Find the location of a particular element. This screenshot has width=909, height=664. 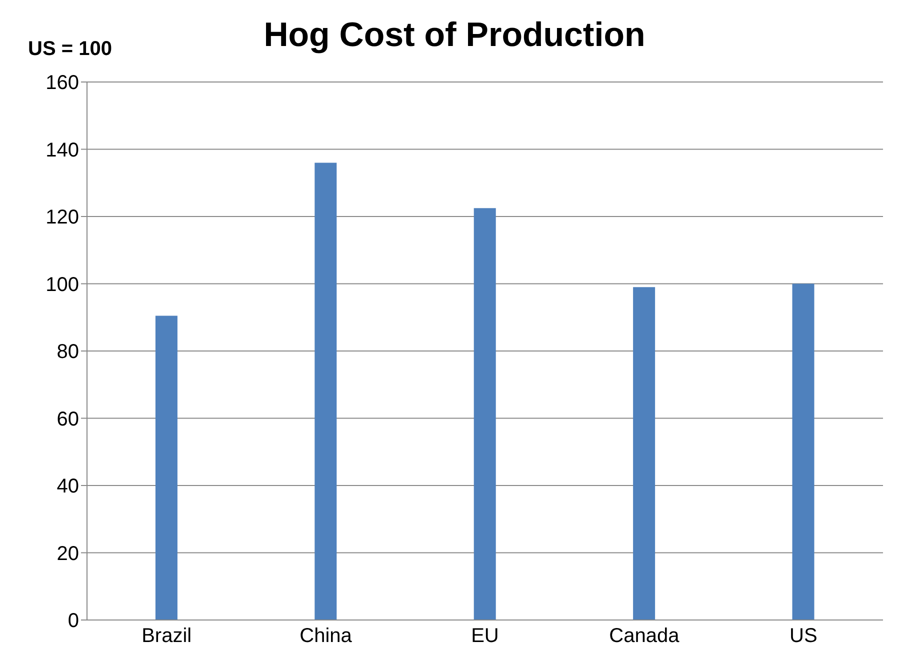

y-tick-label: 60 is located at coordinates (67, 419).